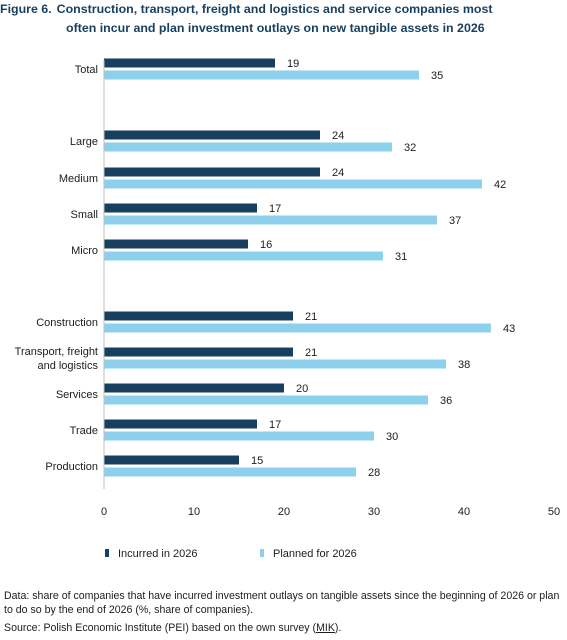 The width and height of the screenshot is (567, 640). I want to click on data-label-planned-for-2026-micro: 31, so click(401, 257).